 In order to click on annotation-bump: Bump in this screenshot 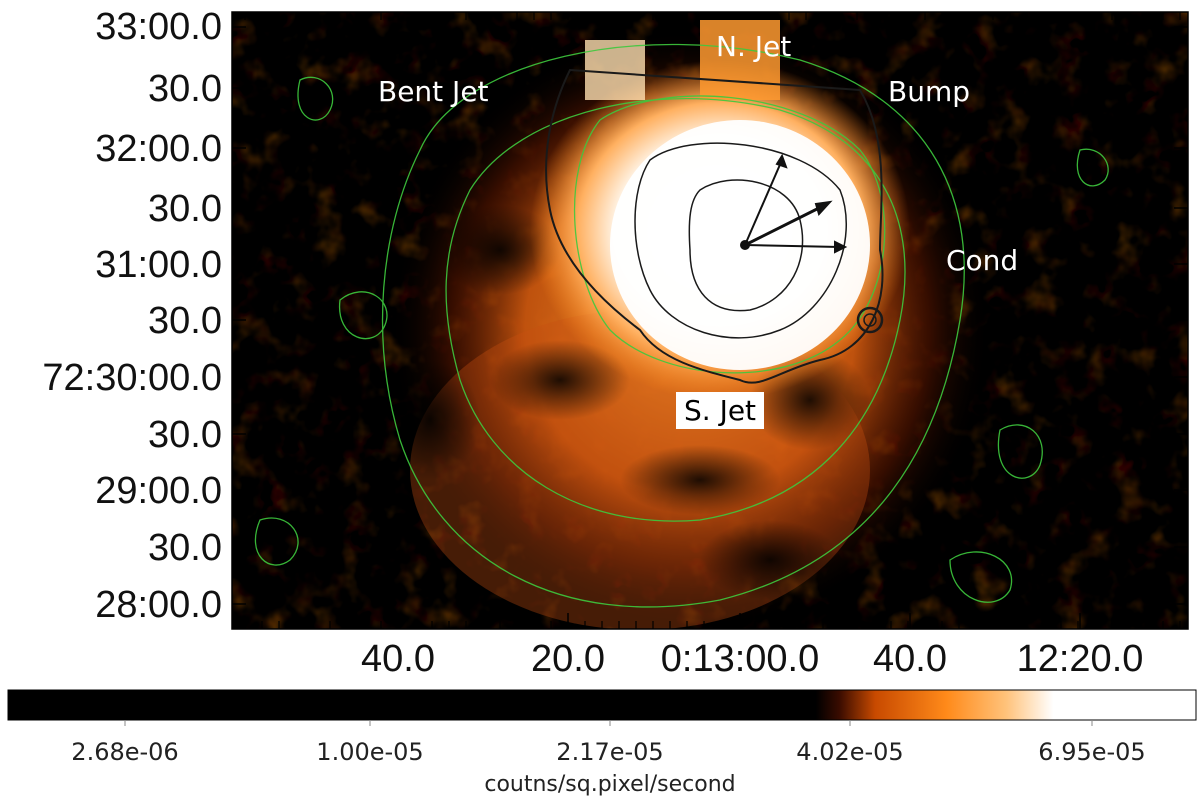, I will do `click(929, 91)`.